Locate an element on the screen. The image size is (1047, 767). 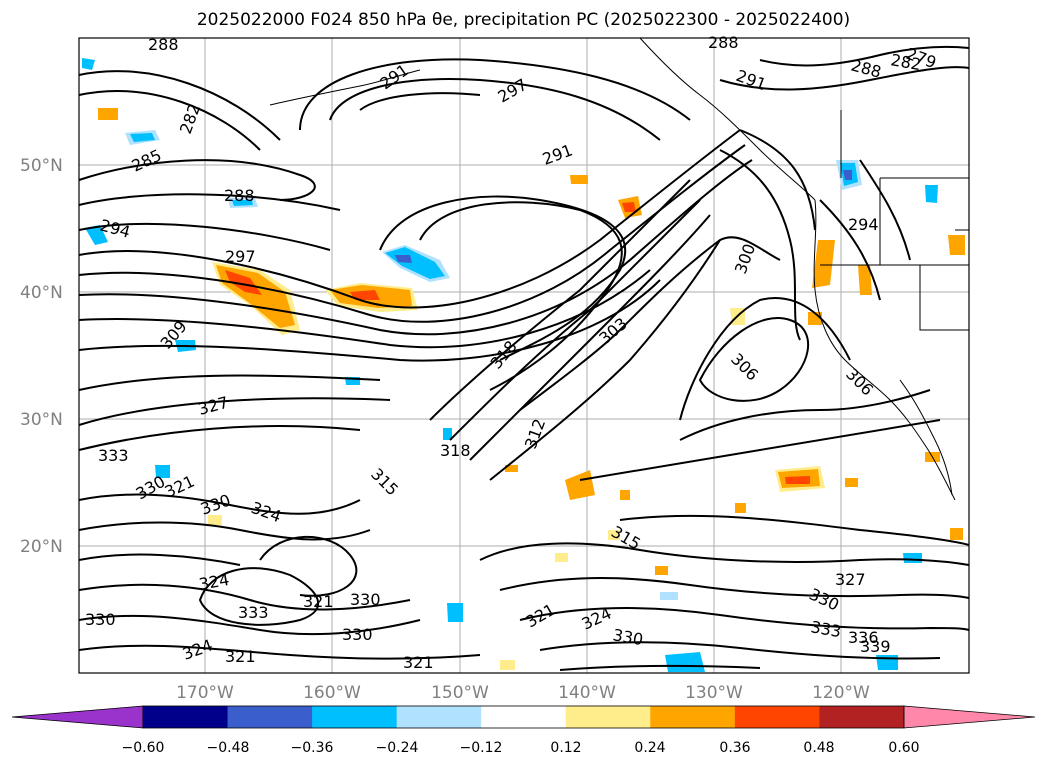
colorbar-tick: −0.12 is located at coordinates (481, 748).